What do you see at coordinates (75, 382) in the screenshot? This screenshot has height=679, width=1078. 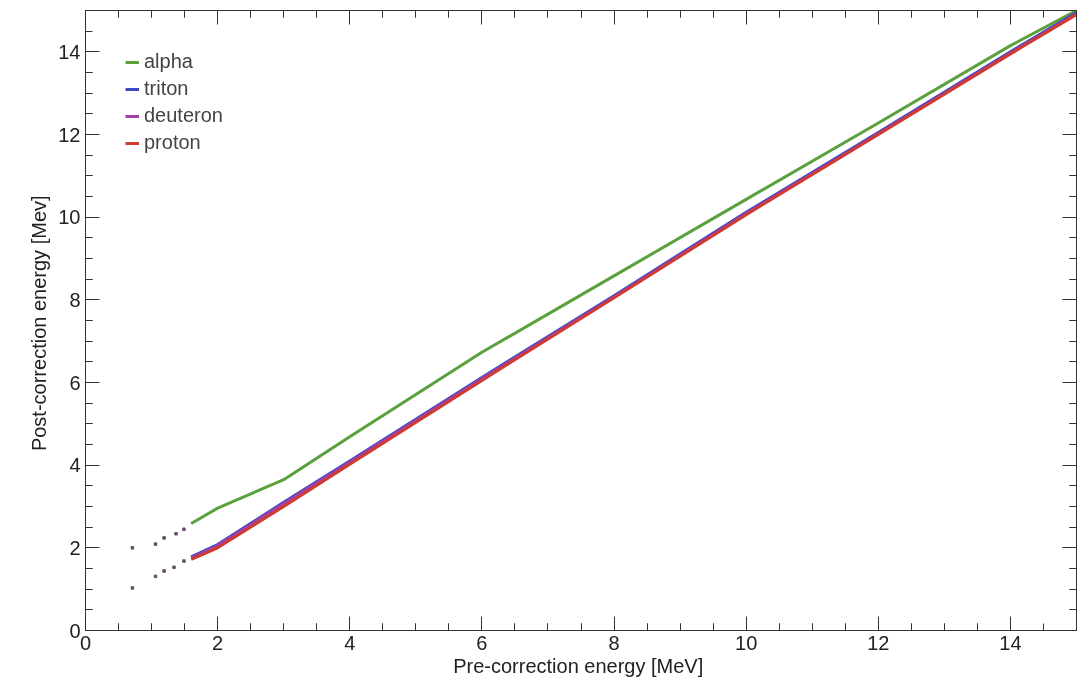 I see `y-tick-label: 6` at bounding box center [75, 382].